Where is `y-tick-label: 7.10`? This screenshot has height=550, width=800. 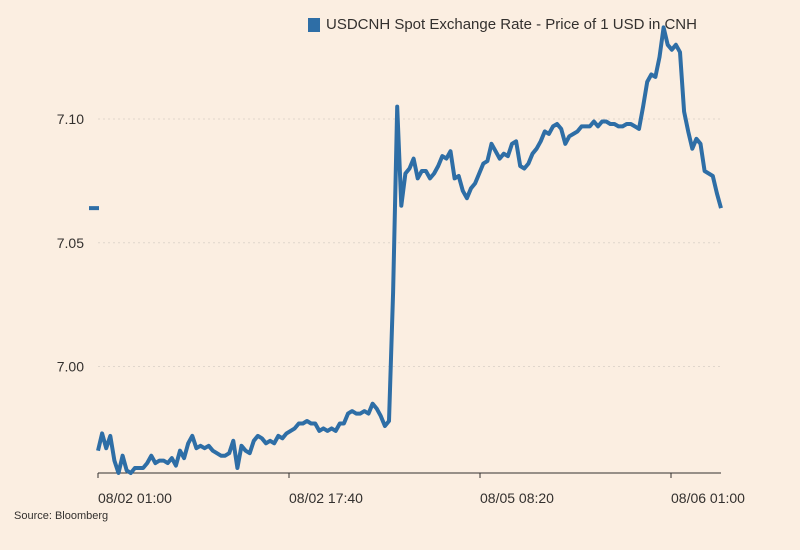 y-tick-label: 7.10 is located at coordinates (70, 119).